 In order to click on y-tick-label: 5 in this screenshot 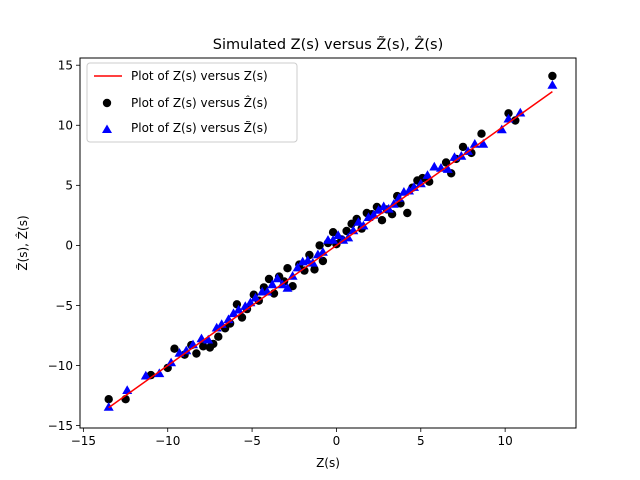, I will do `click(69, 186)`.